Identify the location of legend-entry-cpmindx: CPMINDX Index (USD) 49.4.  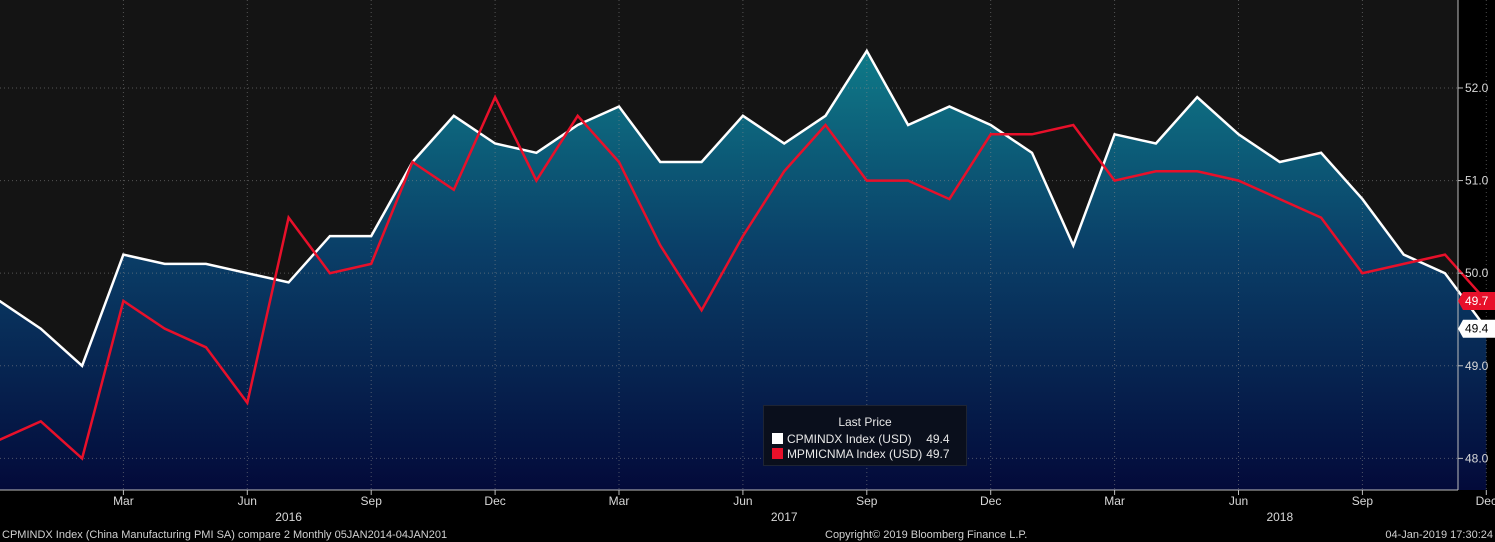
(865, 438).